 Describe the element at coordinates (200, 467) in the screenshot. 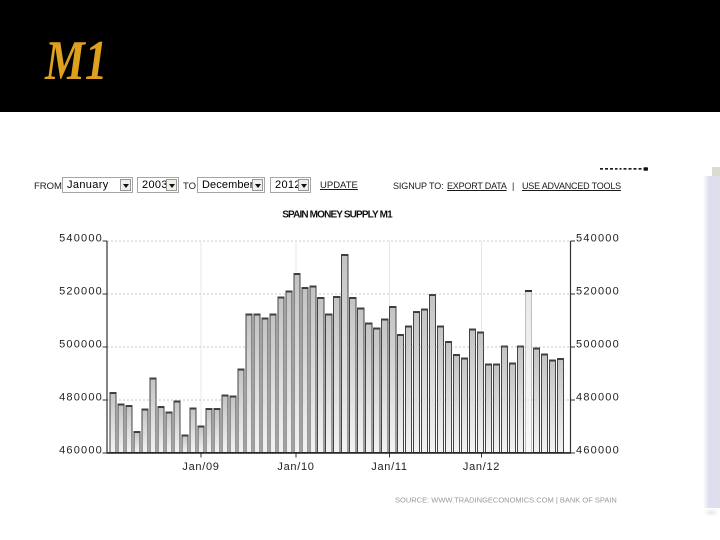

I see `svg-text: Jan/09` at that location.